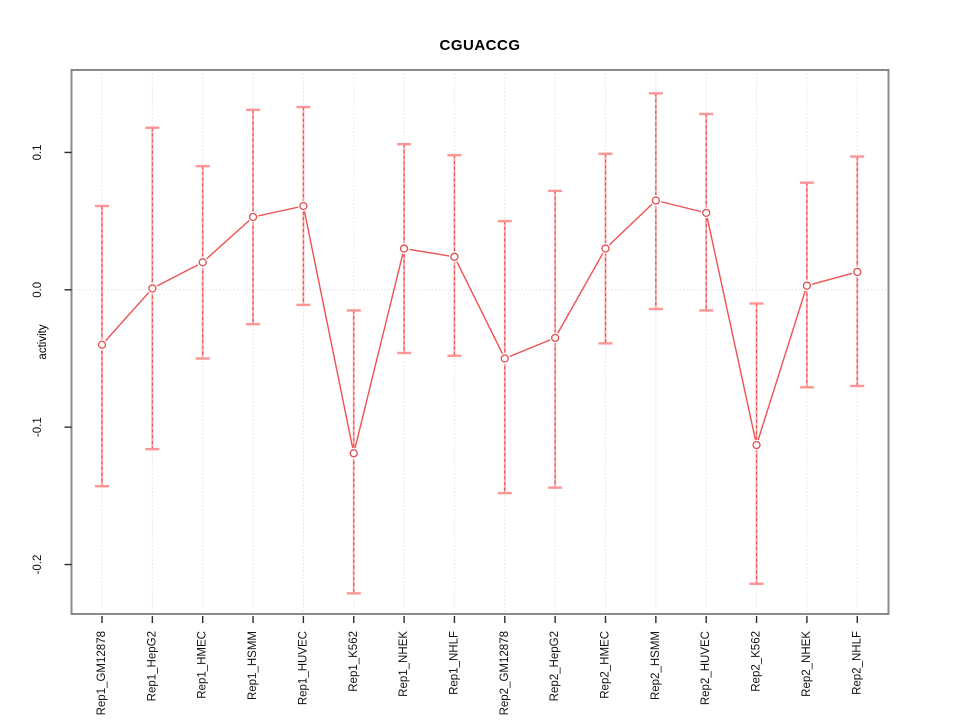 The width and height of the screenshot is (960, 720). Describe the element at coordinates (253, 665) in the screenshot. I see `x-tick-label: Rep1_HSMM` at that location.